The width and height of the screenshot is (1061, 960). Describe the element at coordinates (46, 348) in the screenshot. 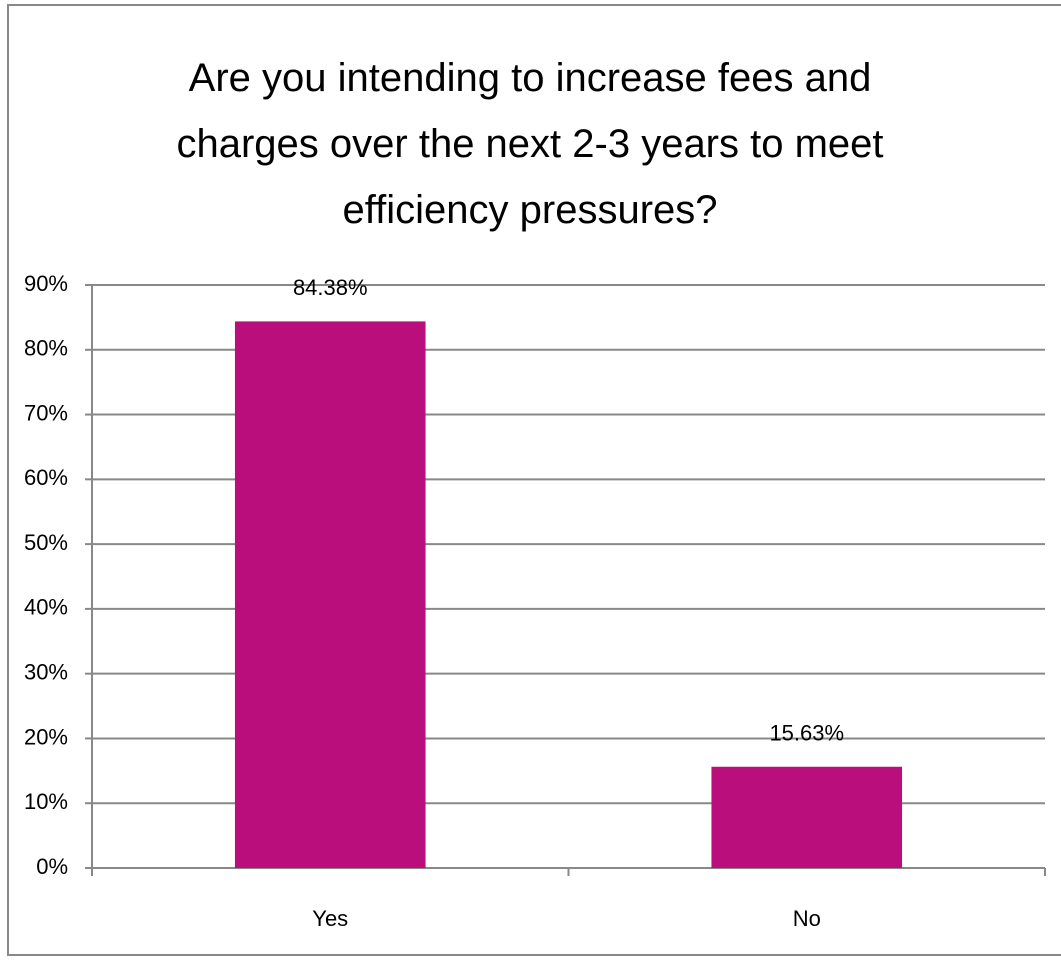

I see `y-tick-label: 80%` at that location.